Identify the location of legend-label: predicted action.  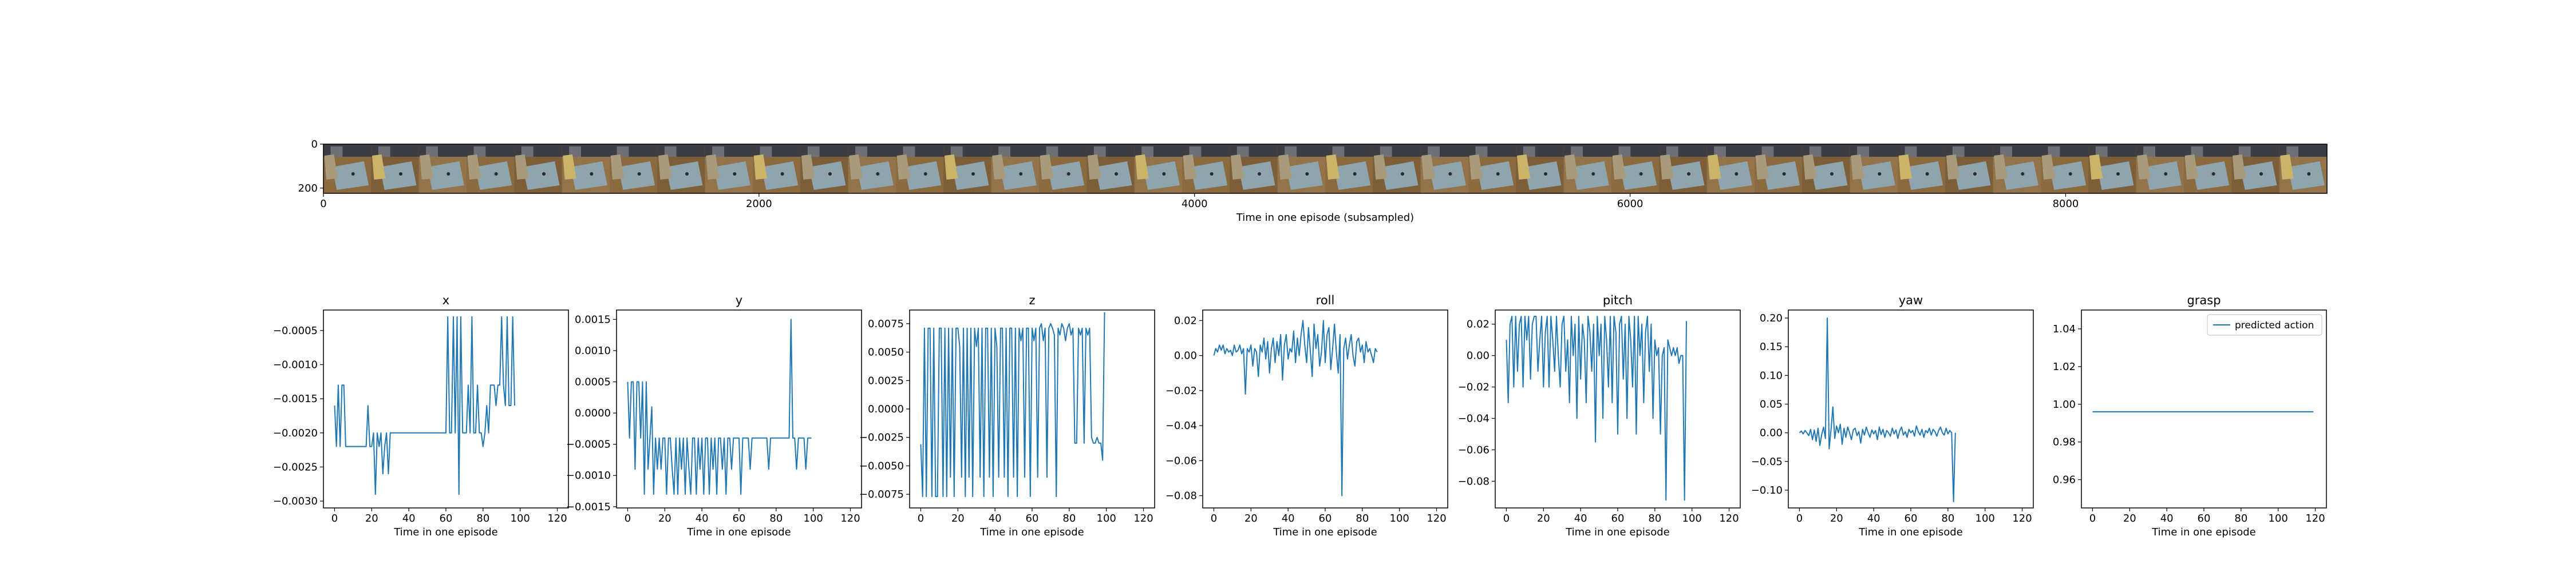
(2274, 325).